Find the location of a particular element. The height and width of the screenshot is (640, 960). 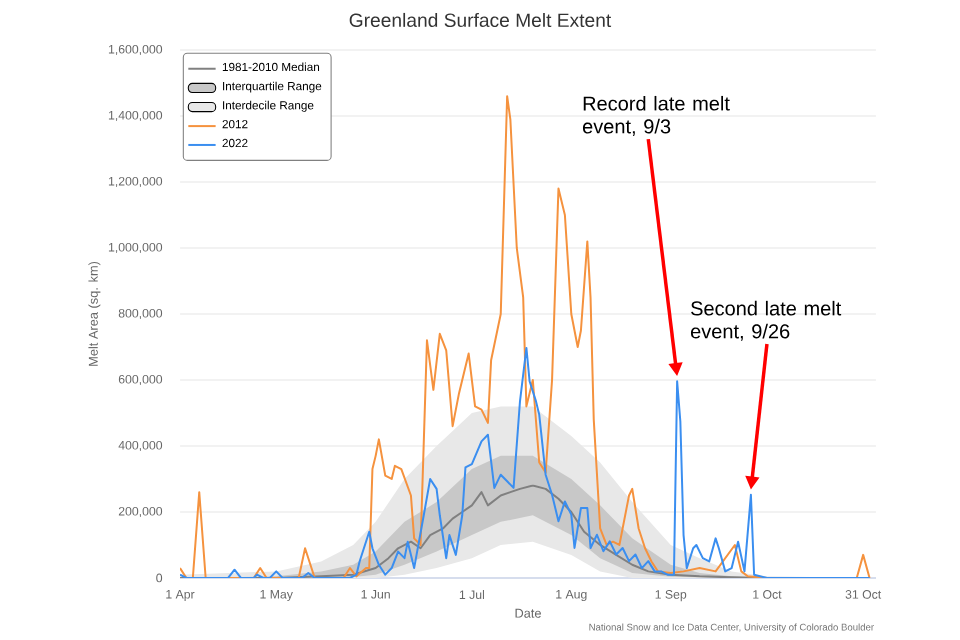

annotation: Record late melt event, 9/3 is located at coordinates (656, 115).